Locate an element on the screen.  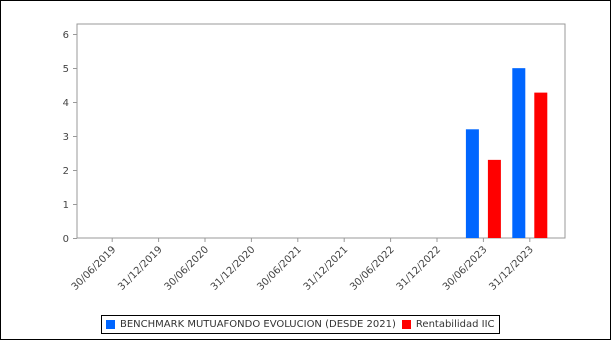
x-tick-label-6: 30/06/2022 is located at coordinates (372, 268).